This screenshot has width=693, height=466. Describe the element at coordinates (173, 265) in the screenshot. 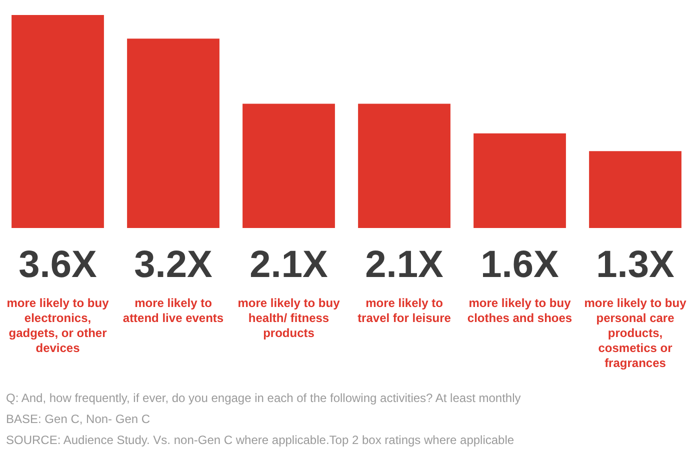

I see `data-label: 3.2X` at that location.